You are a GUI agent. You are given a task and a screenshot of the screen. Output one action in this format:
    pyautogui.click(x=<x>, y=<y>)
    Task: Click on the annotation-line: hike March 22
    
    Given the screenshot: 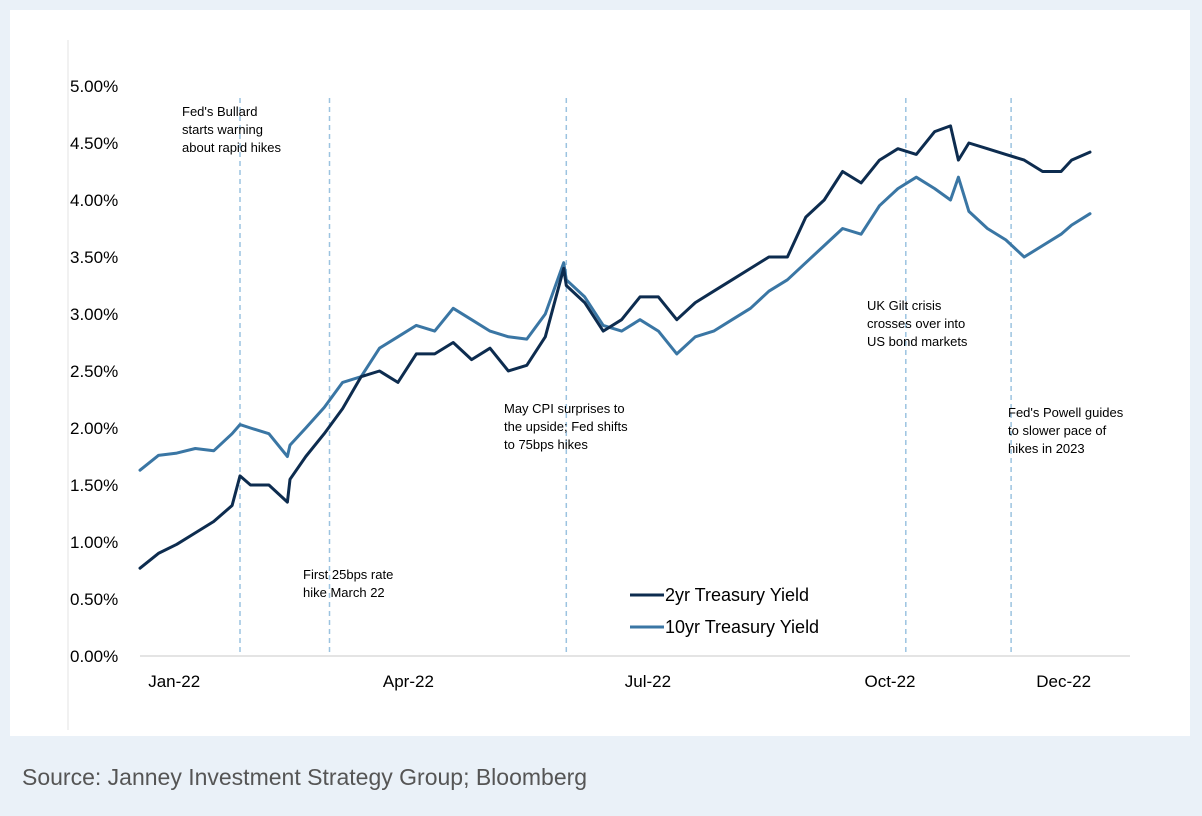 What is the action you would take?
    pyautogui.click(x=344, y=592)
    